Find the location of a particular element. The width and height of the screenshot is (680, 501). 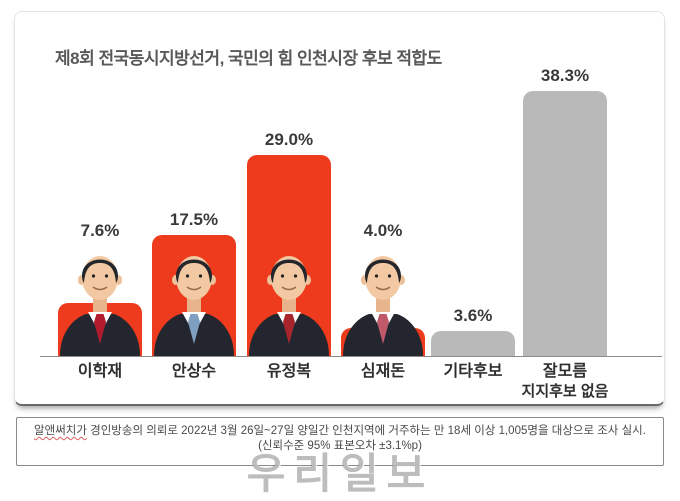

bar-category-label: 심재돈 is located at coordinates (383, 372).